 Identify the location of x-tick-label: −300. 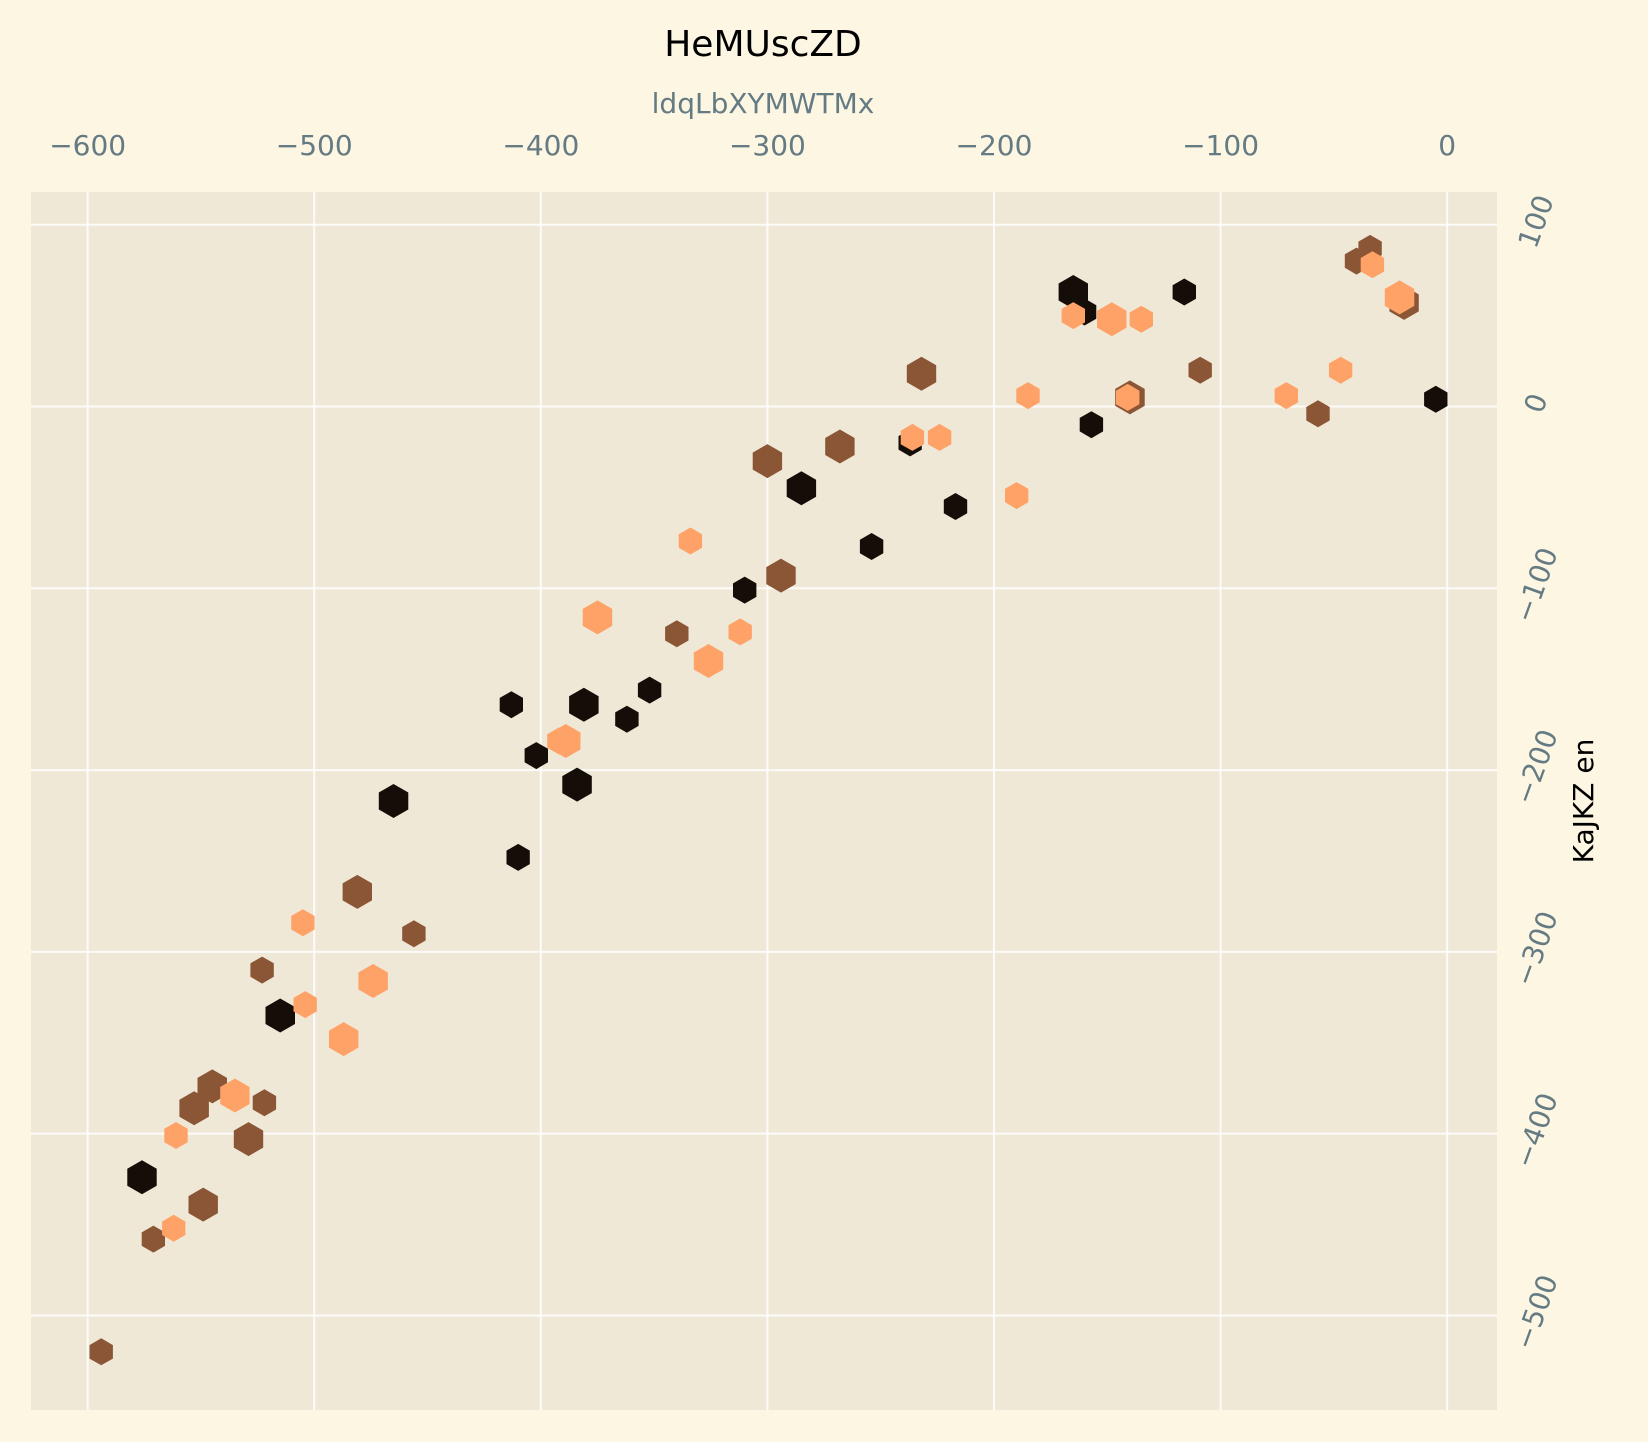
(767, 145).